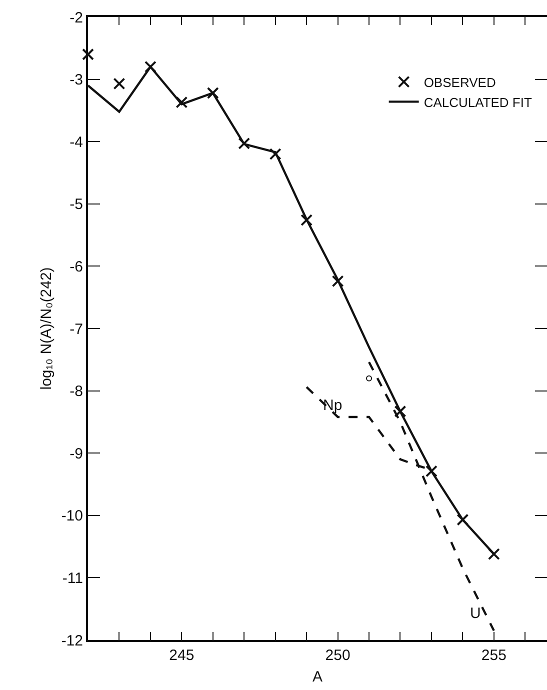 The width and height of the screenshot is (547, 690). What do you see at coordinates (76, 142) in the screenshot?
I see `y-tick-label: -4` at bounding box center [76, 142].